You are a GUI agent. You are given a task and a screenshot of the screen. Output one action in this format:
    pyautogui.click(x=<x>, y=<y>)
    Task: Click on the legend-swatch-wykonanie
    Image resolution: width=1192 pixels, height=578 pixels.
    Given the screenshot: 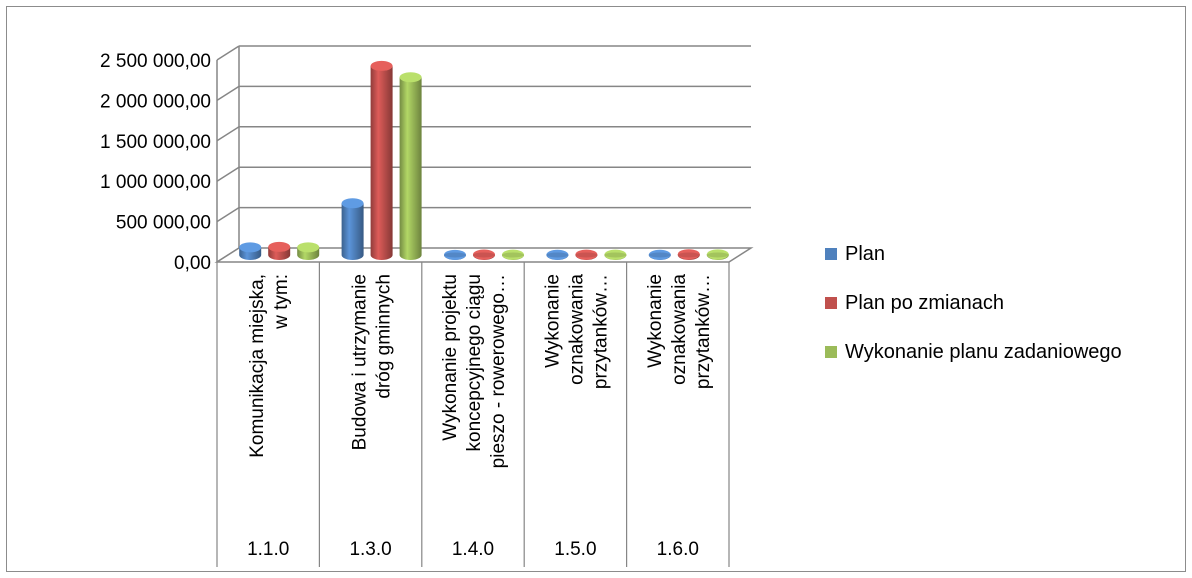 What is the action you would take?
    pyautogui.click(x=831, y=352)
    